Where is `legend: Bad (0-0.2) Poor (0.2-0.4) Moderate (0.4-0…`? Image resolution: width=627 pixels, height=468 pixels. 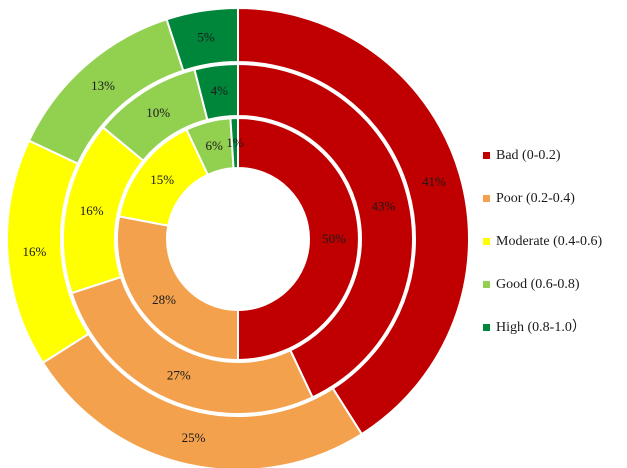 legend: Bad (0-0.2) Poor (0.2-0.4) Moderate (0.4-0… is located at coordinates (542, 241).